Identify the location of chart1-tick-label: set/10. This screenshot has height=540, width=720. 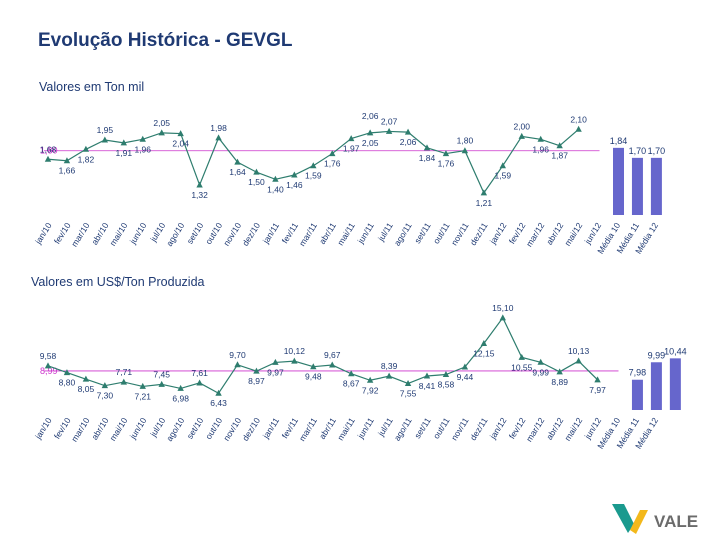
(195, 233).